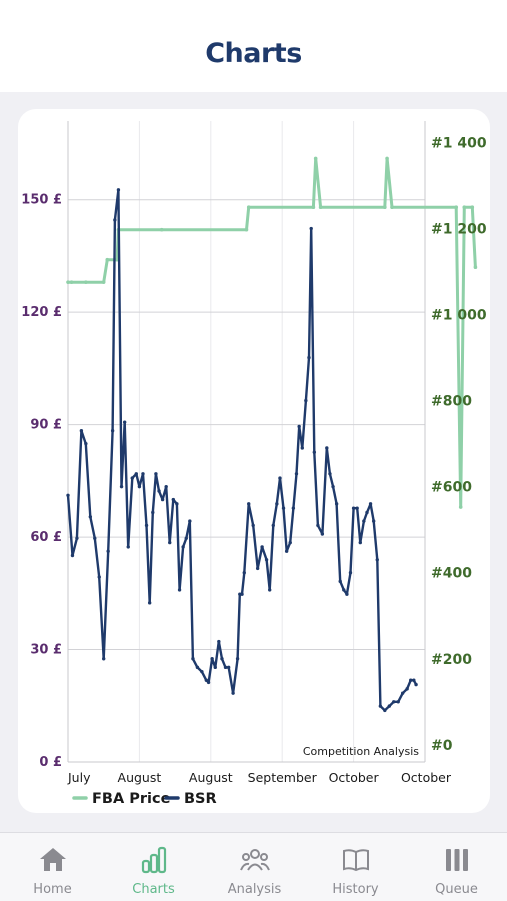 The image size is (507, 901). What do you see at coordinates (153, 889) in the screenshot?
I see `tab-label-charts: Charts` at bounding box center [153, 889].